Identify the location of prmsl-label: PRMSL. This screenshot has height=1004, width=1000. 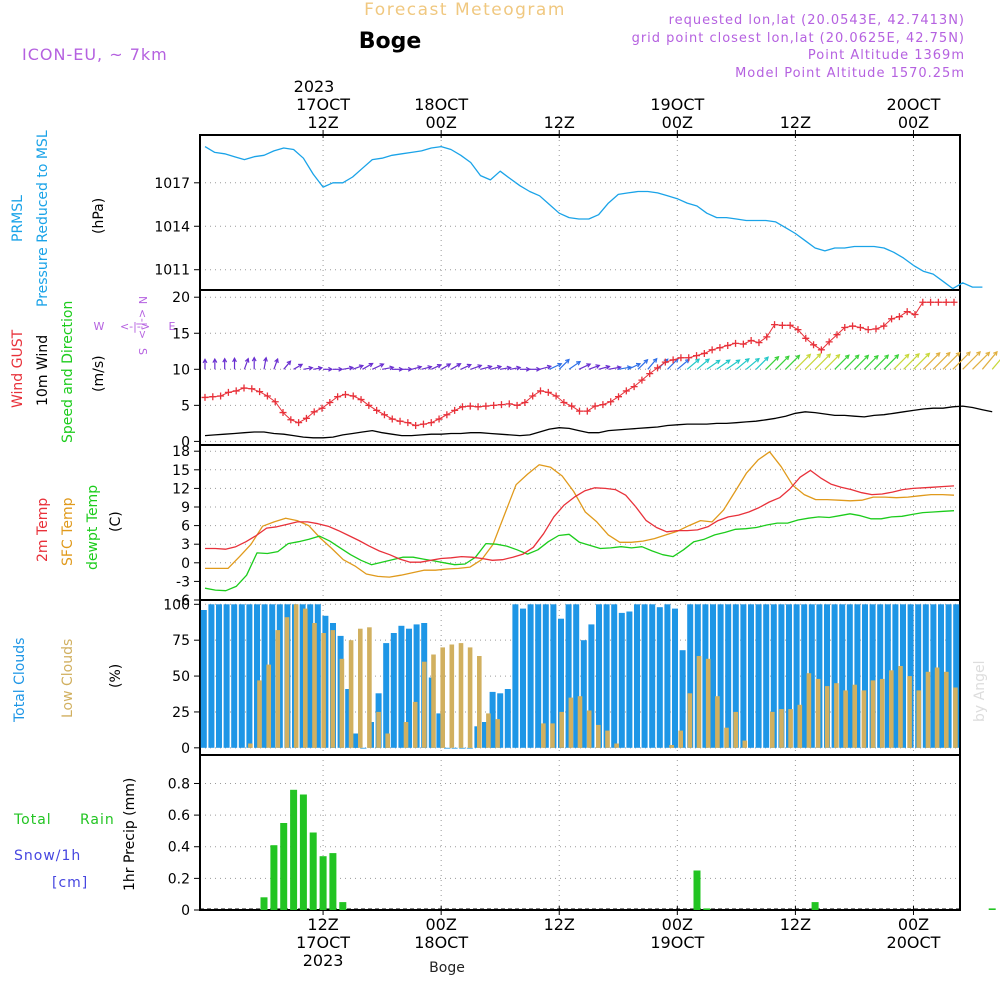
(18, 218).